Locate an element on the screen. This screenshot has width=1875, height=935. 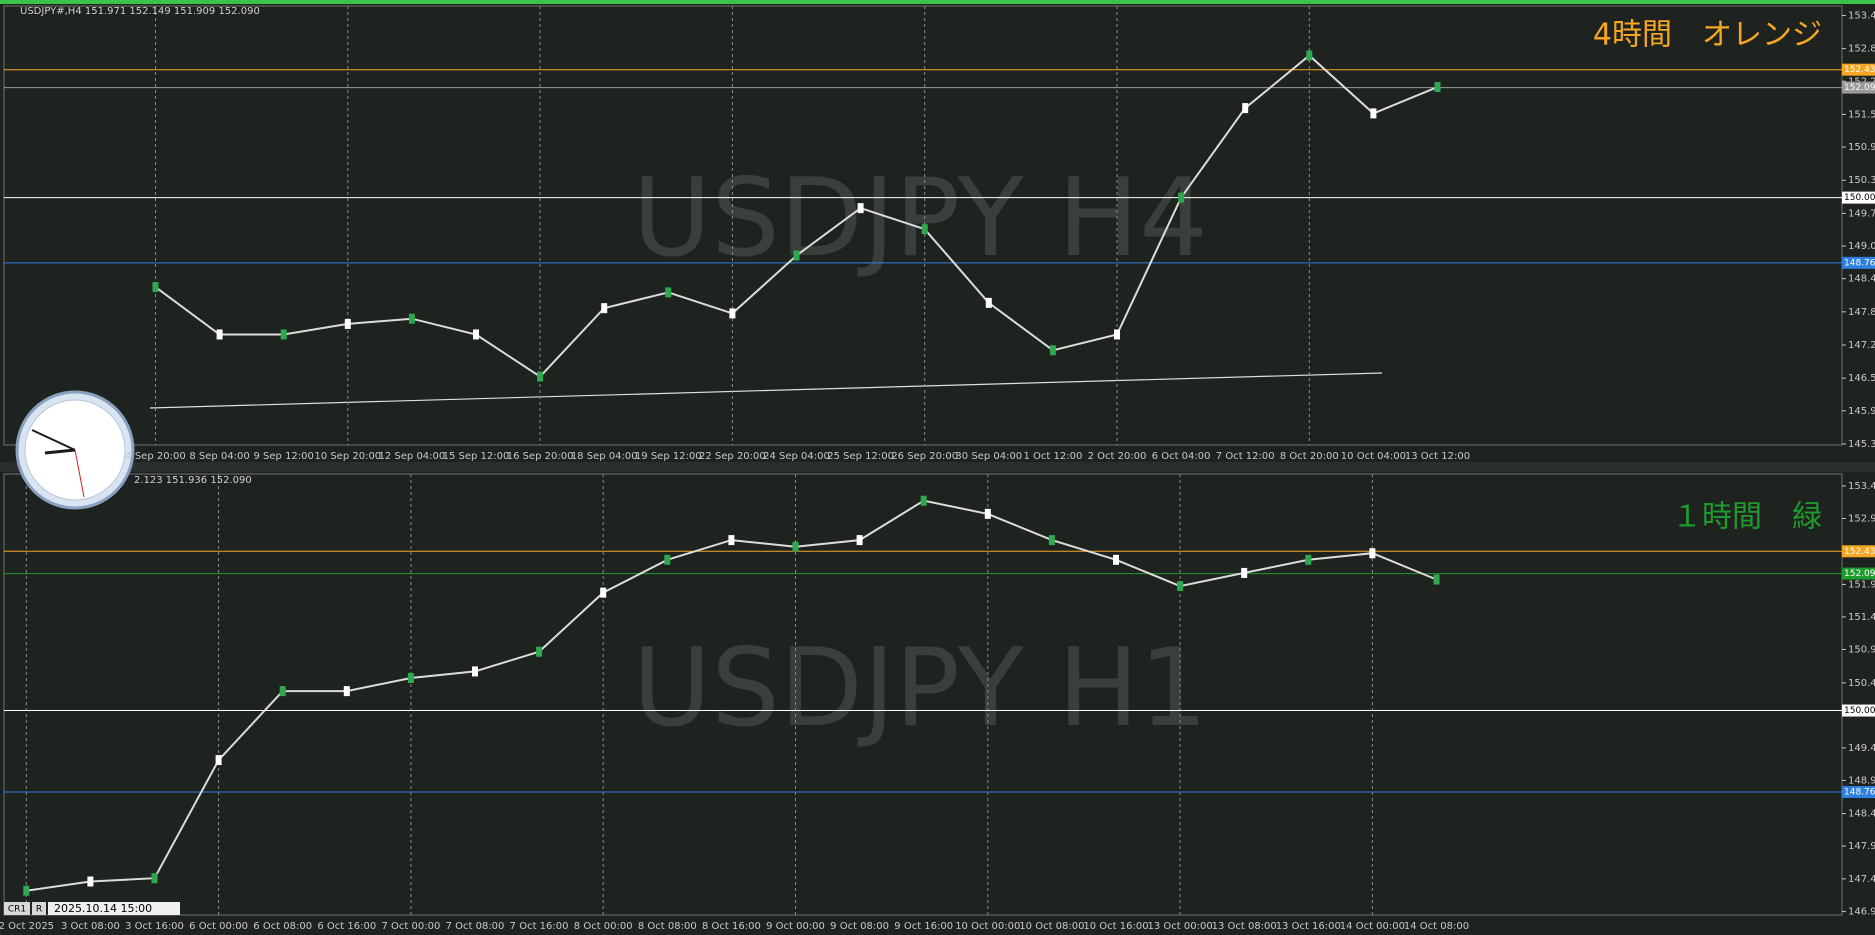
time-label: 8 Oct 16:00 is located at coordinates (731, 926).